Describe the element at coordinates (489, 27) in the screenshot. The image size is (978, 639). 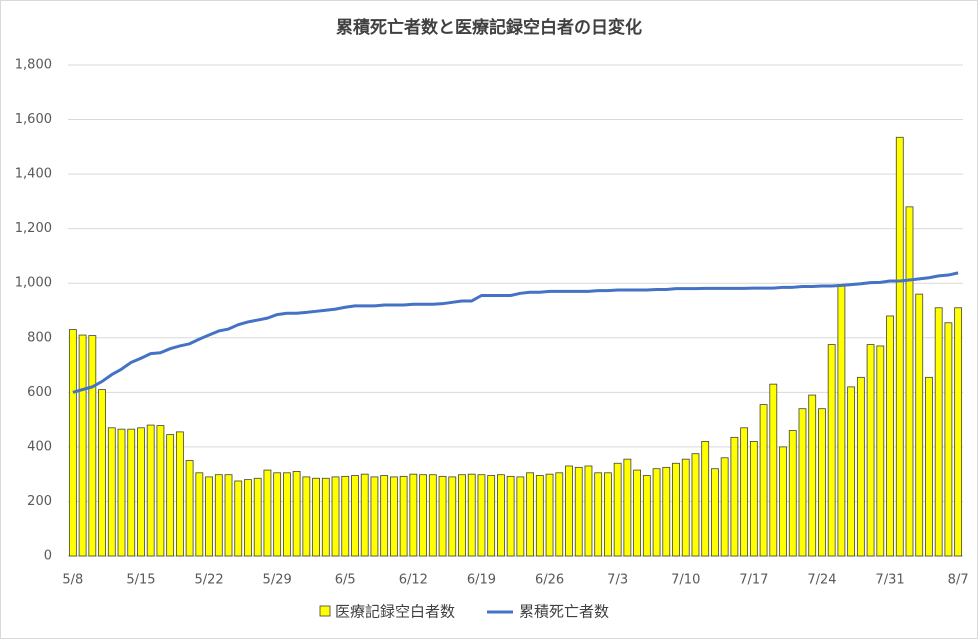
I see `chart-title: 累積死亡者数と医療記録空白者の日変化` at that location.